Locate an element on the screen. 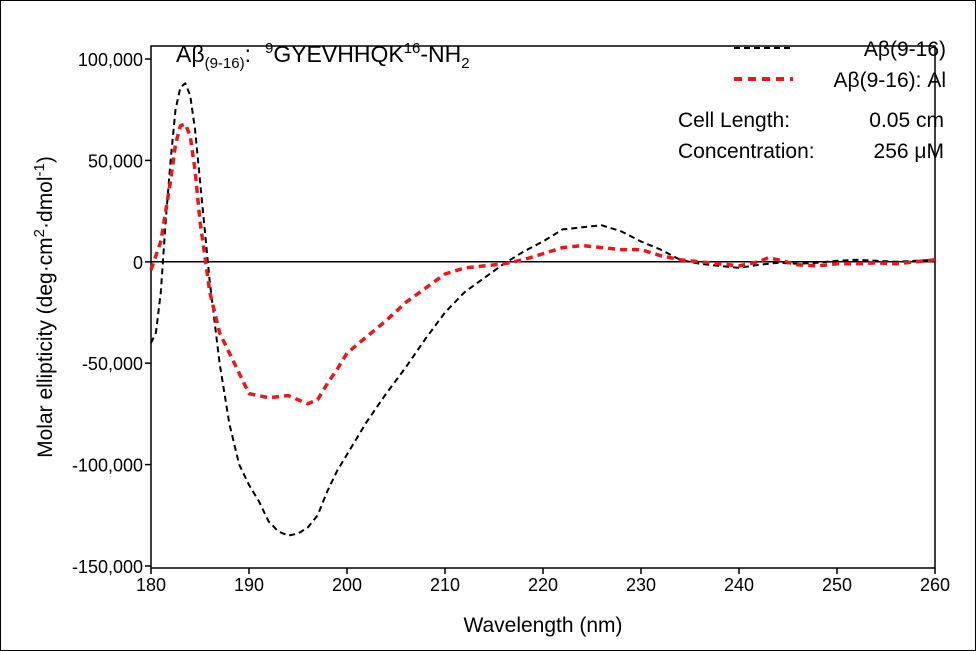  x-tick-label: 220 is located at coordinates (543, 585).